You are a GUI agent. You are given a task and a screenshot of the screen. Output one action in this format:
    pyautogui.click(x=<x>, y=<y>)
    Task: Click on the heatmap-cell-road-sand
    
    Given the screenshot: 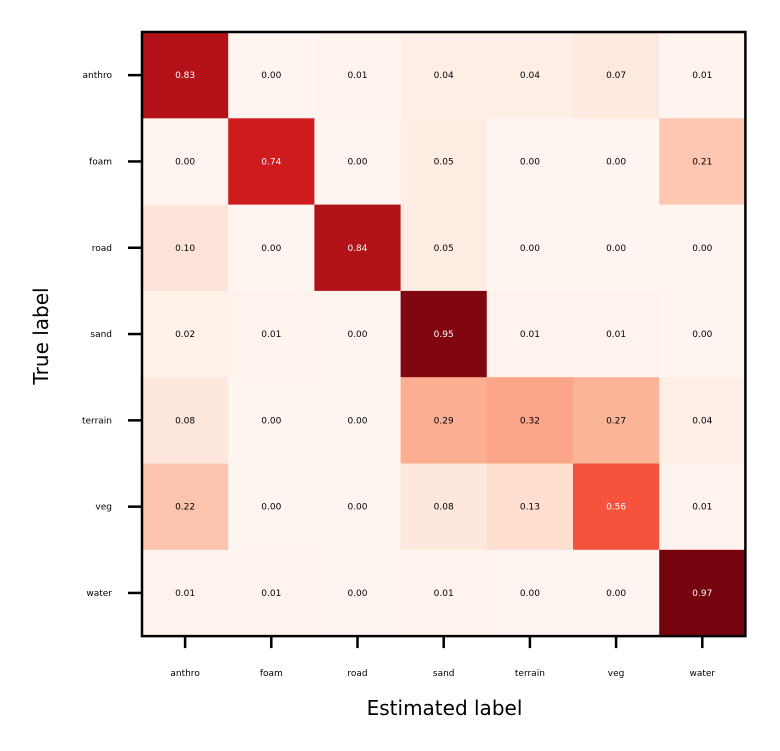 What is the action you would take?
    pyautogui.click(x=444, y=248)
    